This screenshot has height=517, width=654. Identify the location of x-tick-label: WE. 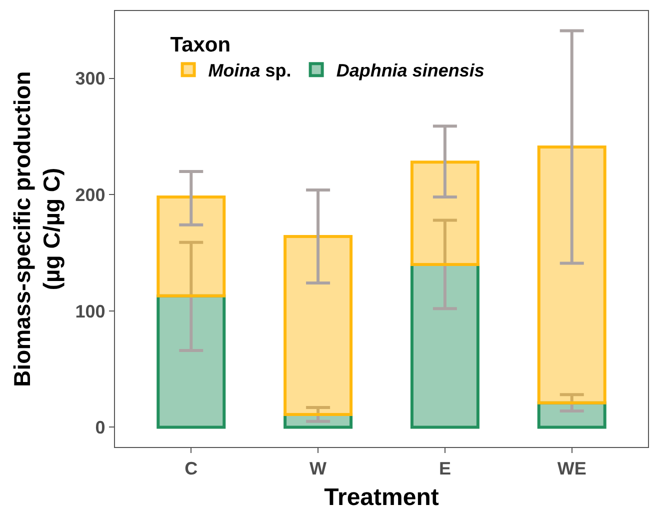
(571, 468).